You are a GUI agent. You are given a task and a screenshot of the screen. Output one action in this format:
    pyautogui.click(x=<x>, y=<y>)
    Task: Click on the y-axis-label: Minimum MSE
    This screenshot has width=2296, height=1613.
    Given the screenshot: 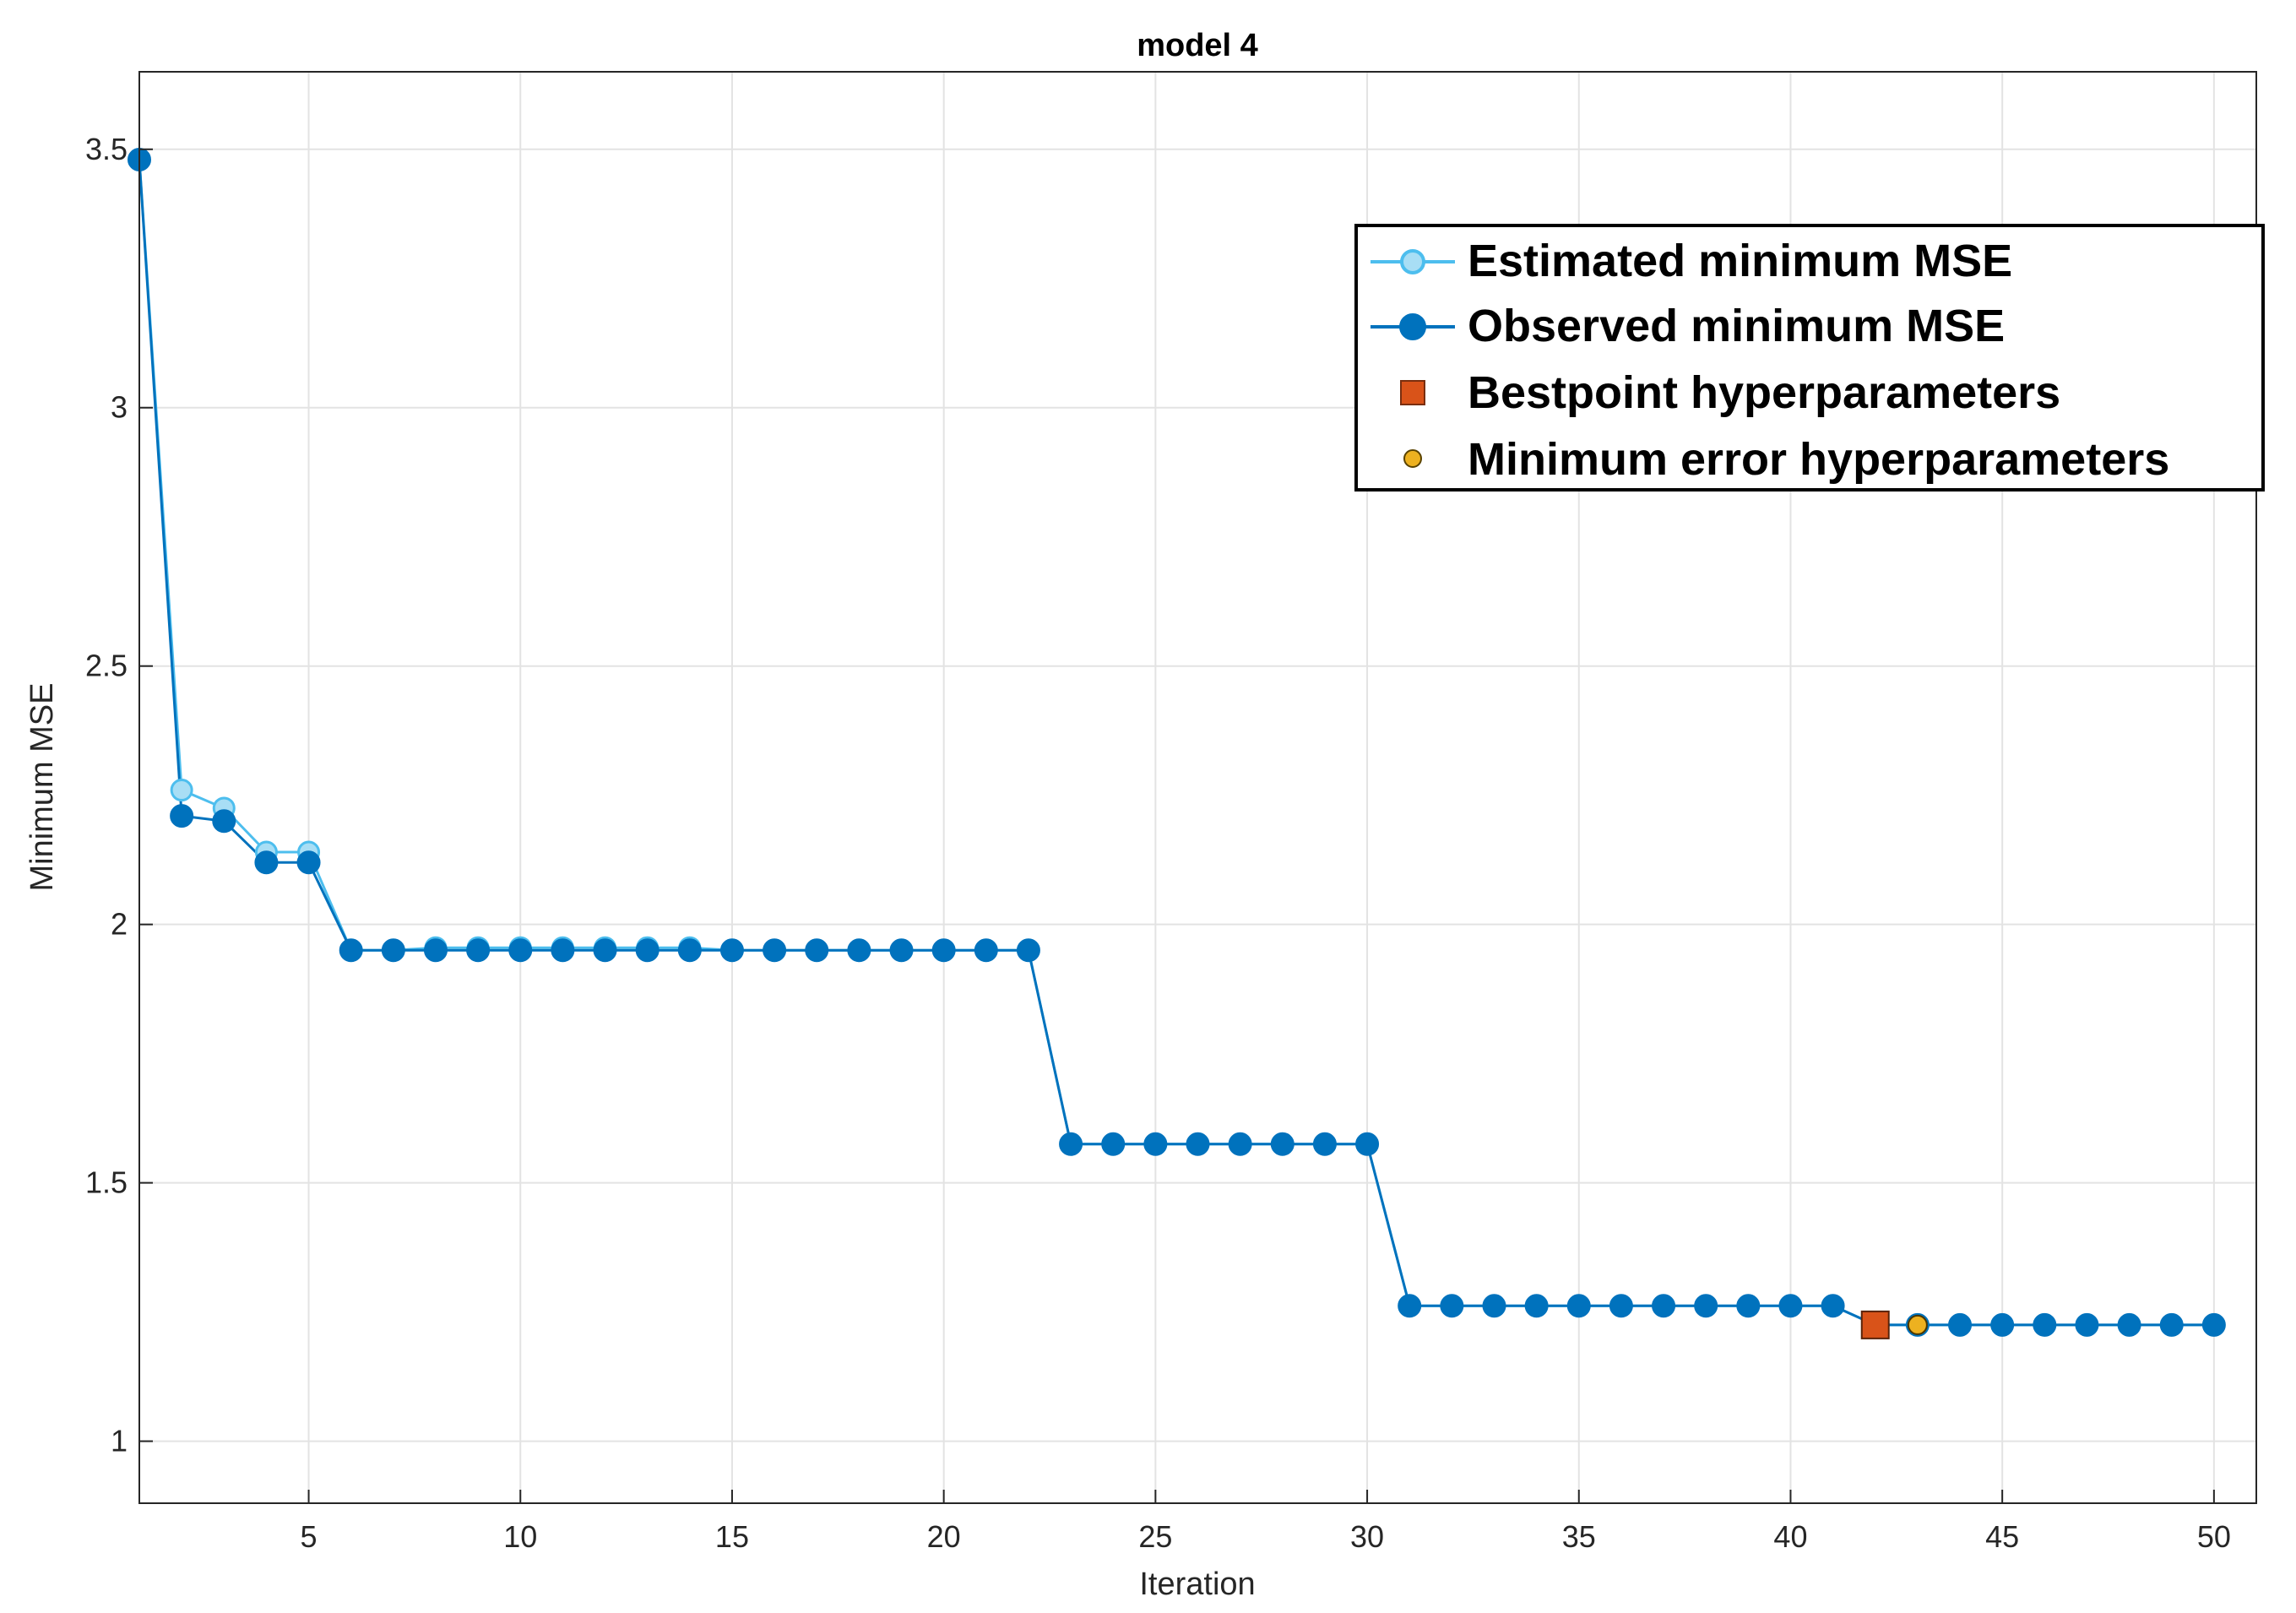 What is the action you would take?
    pyautogui.click(x=42, y=786)
    